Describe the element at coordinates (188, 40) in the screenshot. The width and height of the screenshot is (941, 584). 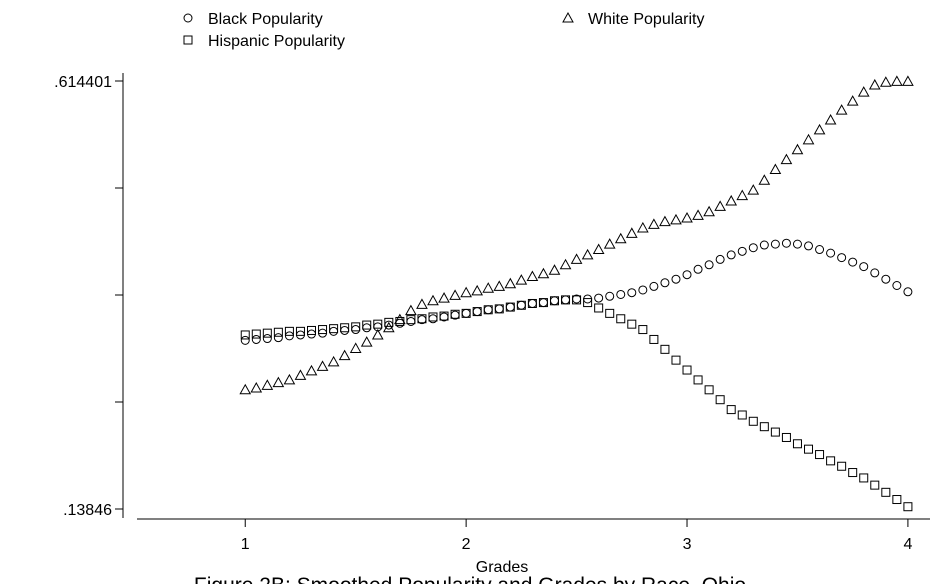
I see `legend-marker` at that location.